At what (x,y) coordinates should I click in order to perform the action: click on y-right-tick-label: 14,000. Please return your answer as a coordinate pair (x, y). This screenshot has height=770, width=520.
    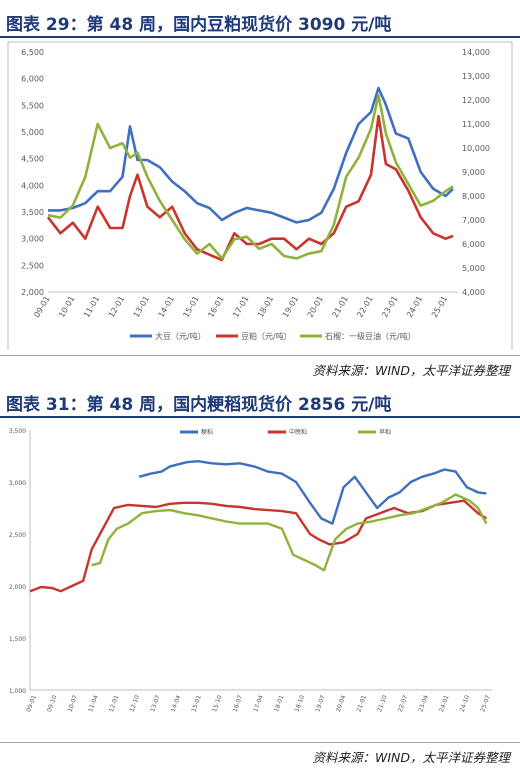
    Looking at the image, I should click on (476, 52).